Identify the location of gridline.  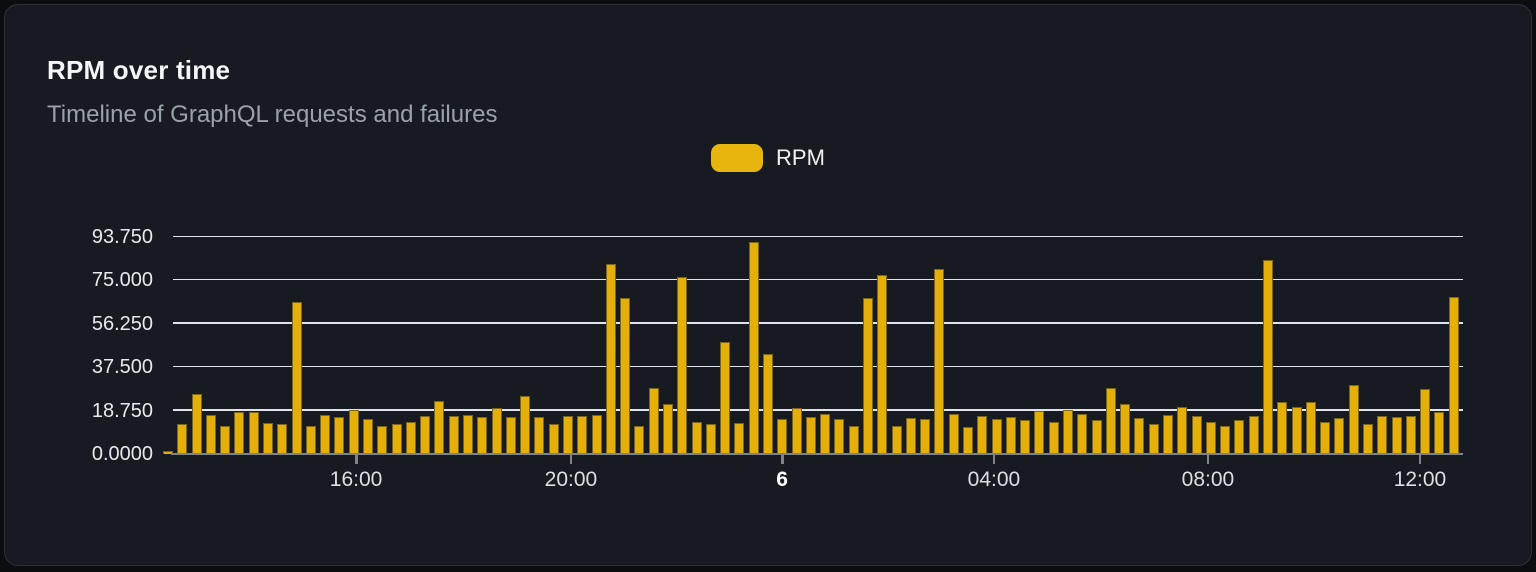
(818, 279).